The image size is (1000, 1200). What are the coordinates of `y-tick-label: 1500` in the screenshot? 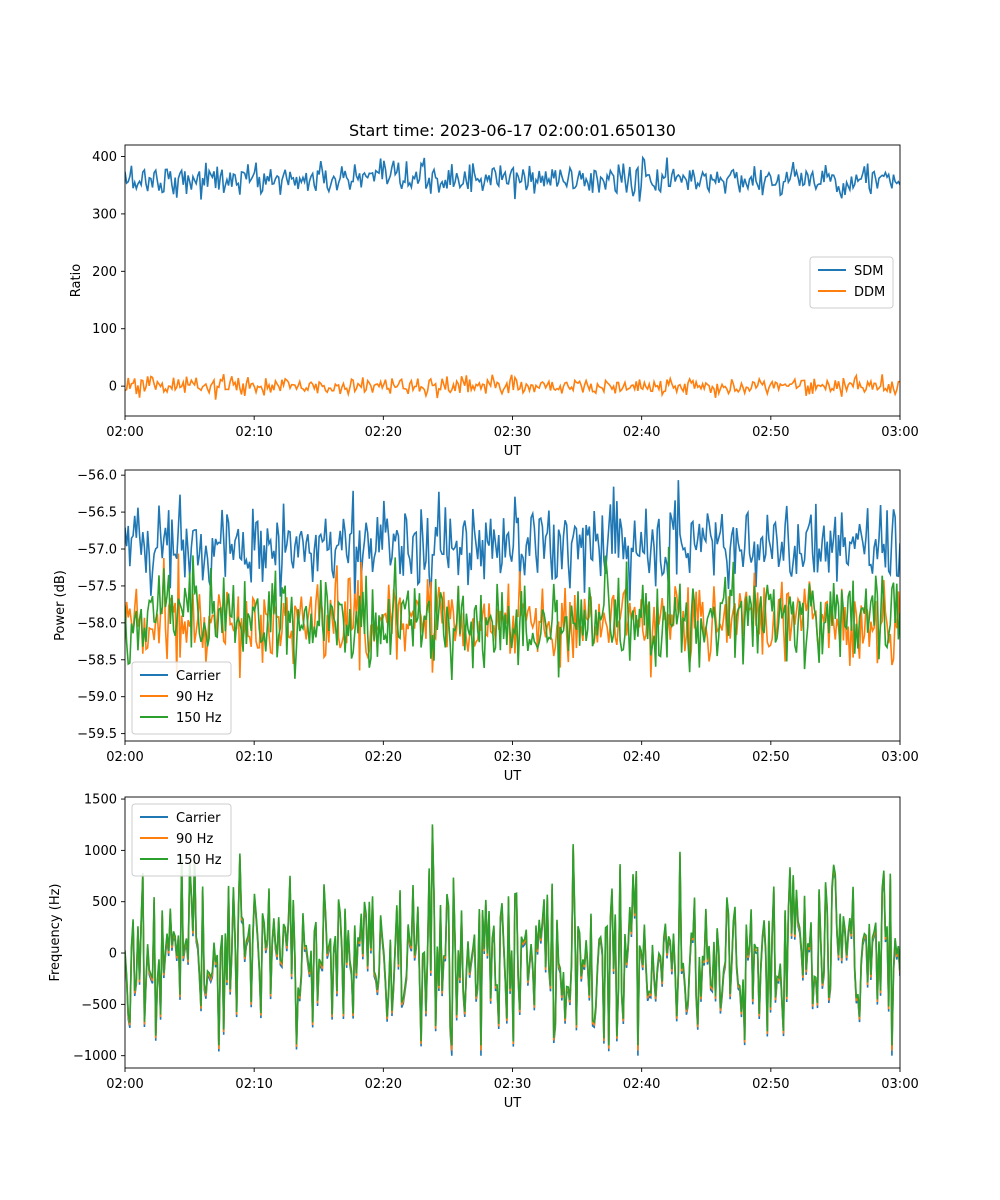 It's located at (100, 800).